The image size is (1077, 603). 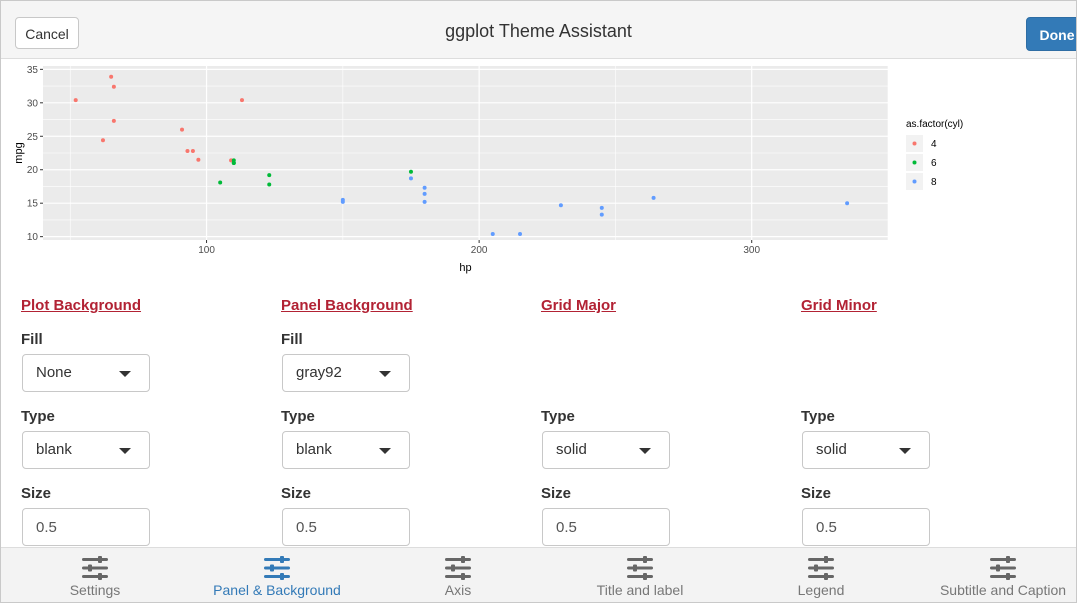 What do you see at coordinates (33, 70) in the screenshot?
I see `y-tick-label: 35` at bounding box center [33, 70].